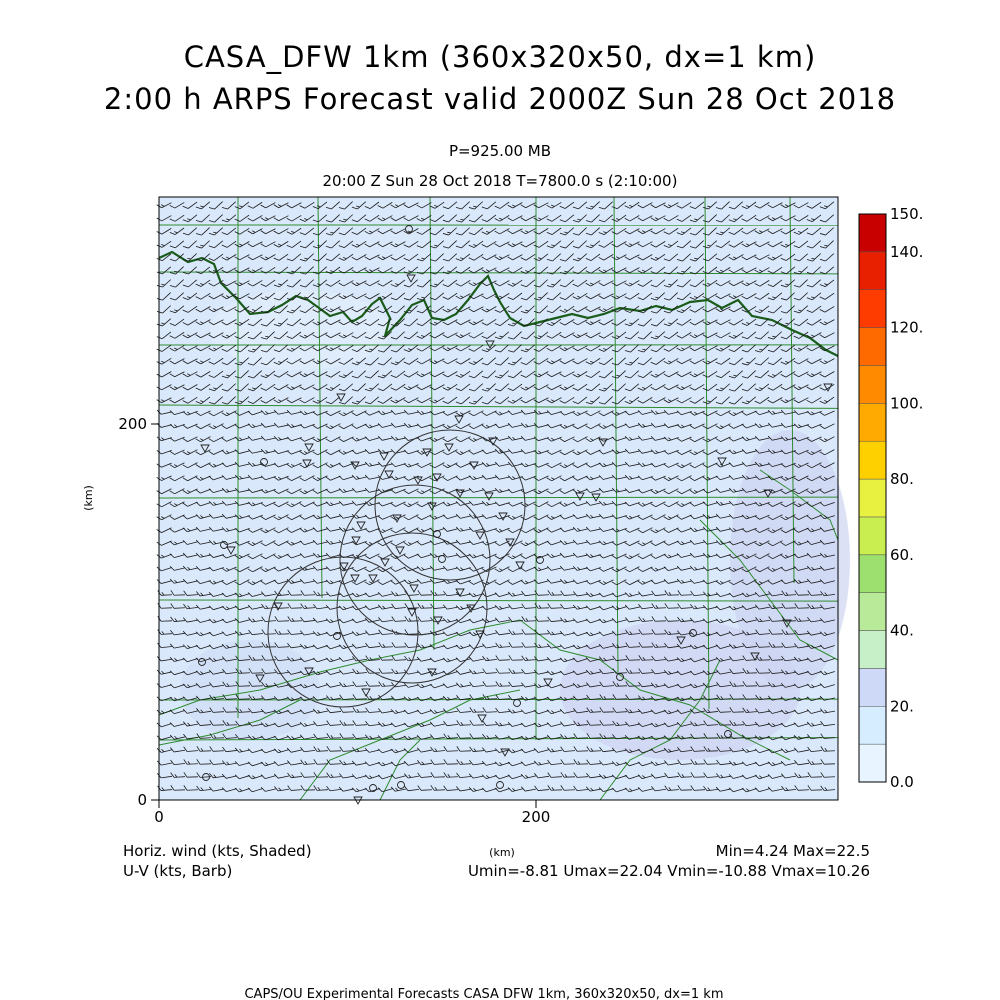 Image resolution: width=1000 pixels, height=1000 pixels. I want to click on colorbar-tick-label: 40., so click(902, 631).